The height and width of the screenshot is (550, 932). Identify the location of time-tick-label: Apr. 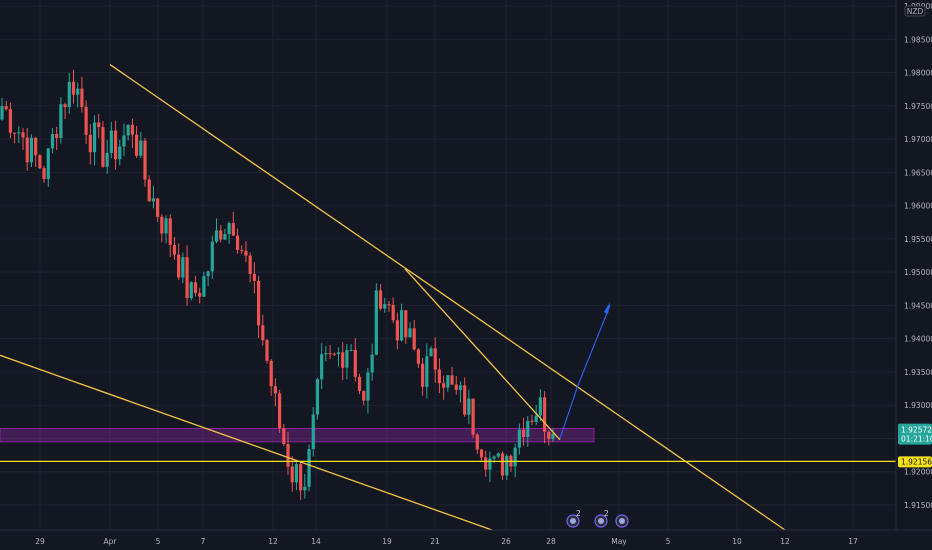
(111, 541).